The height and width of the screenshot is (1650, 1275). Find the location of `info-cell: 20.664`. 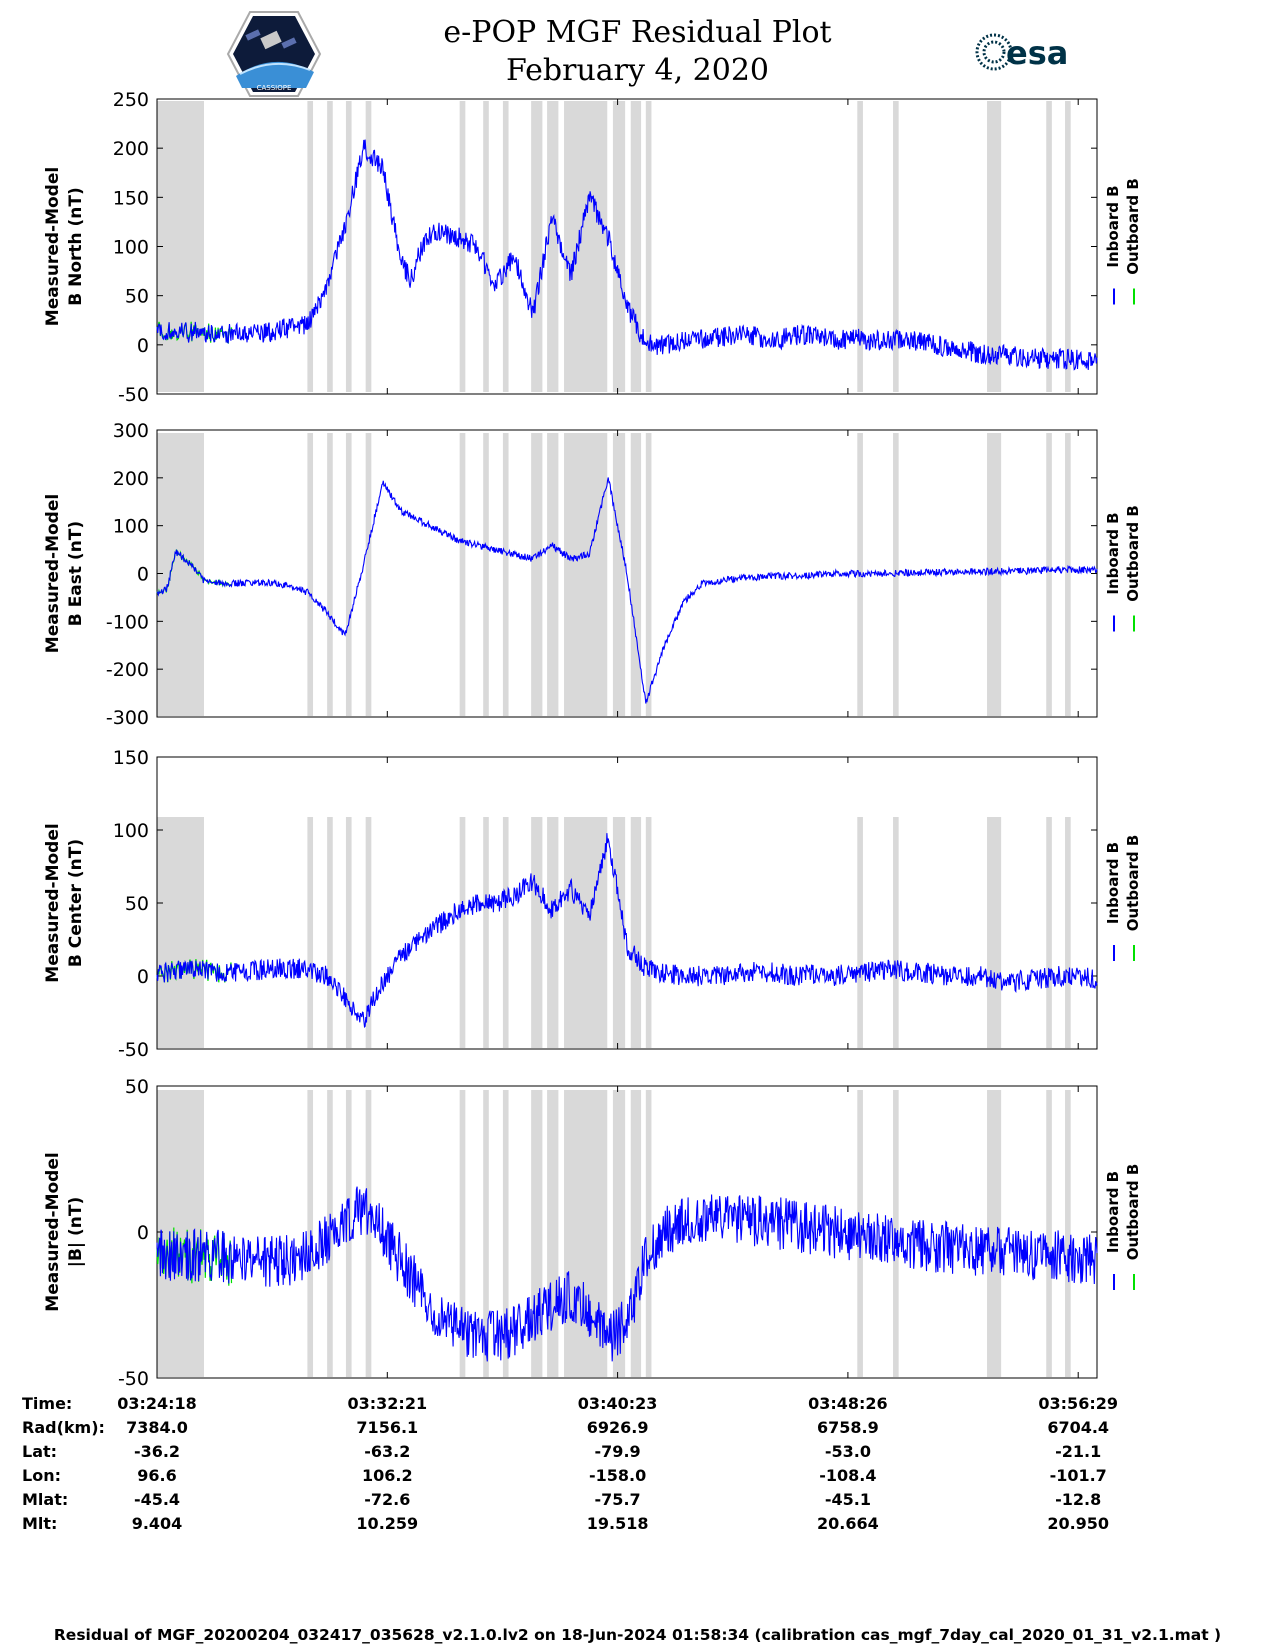

info-cell: 20.664 is located at coordinates (848, 1523).